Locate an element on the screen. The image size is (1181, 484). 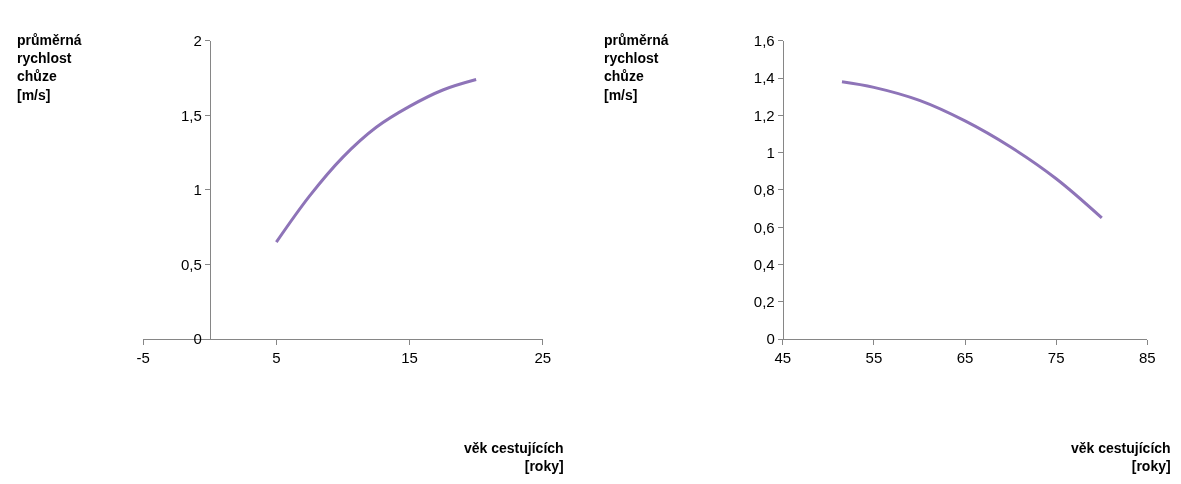
y-tick-label: 1,5 is located at coordinates (191, 115).